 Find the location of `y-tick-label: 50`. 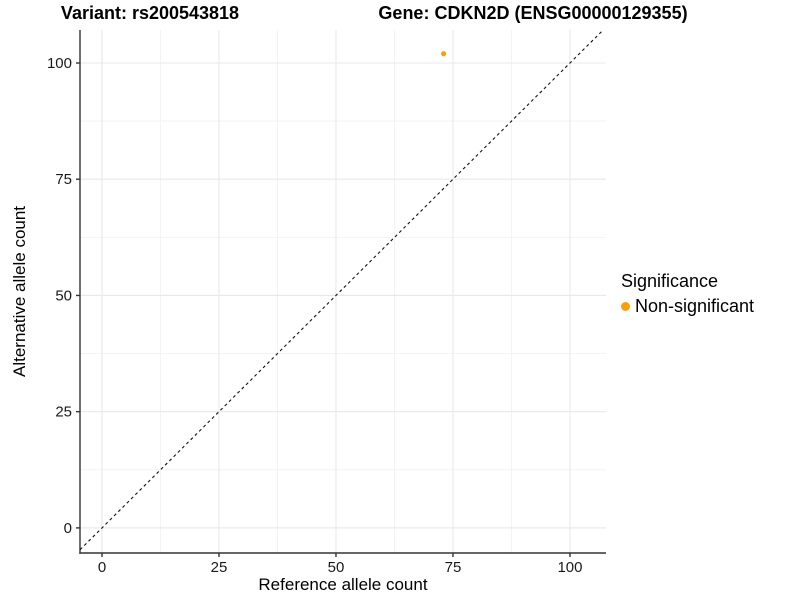

y-tick-label: 50 is located at coordinates (63, 295).